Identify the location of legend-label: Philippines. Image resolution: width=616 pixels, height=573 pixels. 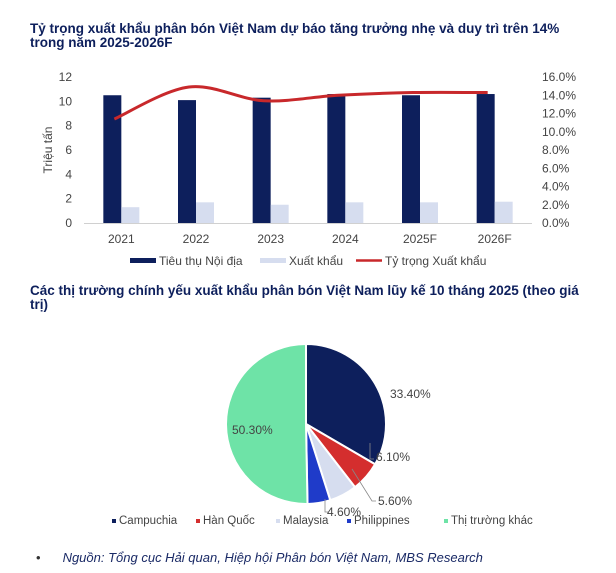
(382, 521).